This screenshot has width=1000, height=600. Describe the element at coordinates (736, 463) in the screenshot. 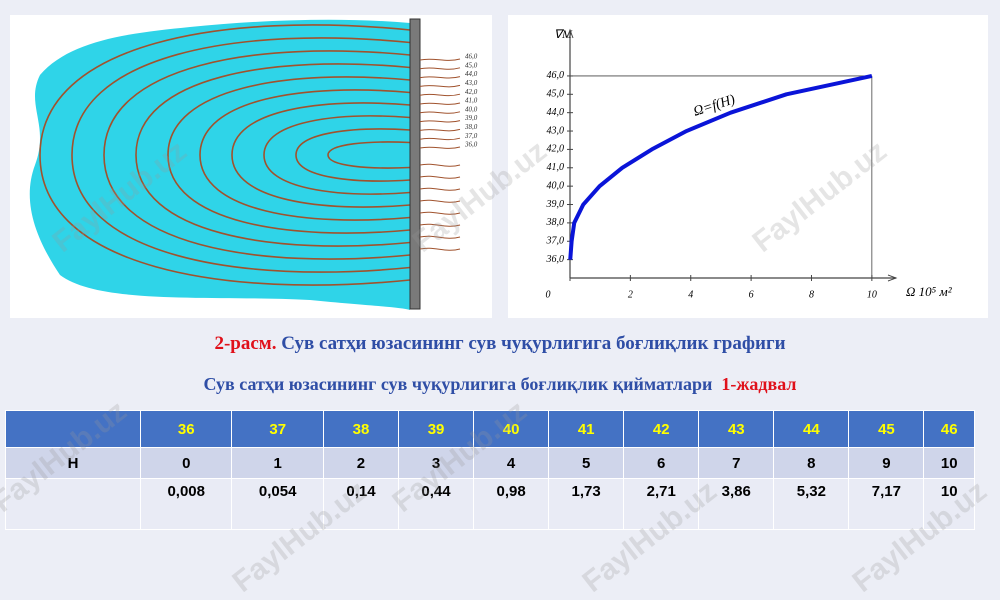

I see `table-cell: 7` at that location.